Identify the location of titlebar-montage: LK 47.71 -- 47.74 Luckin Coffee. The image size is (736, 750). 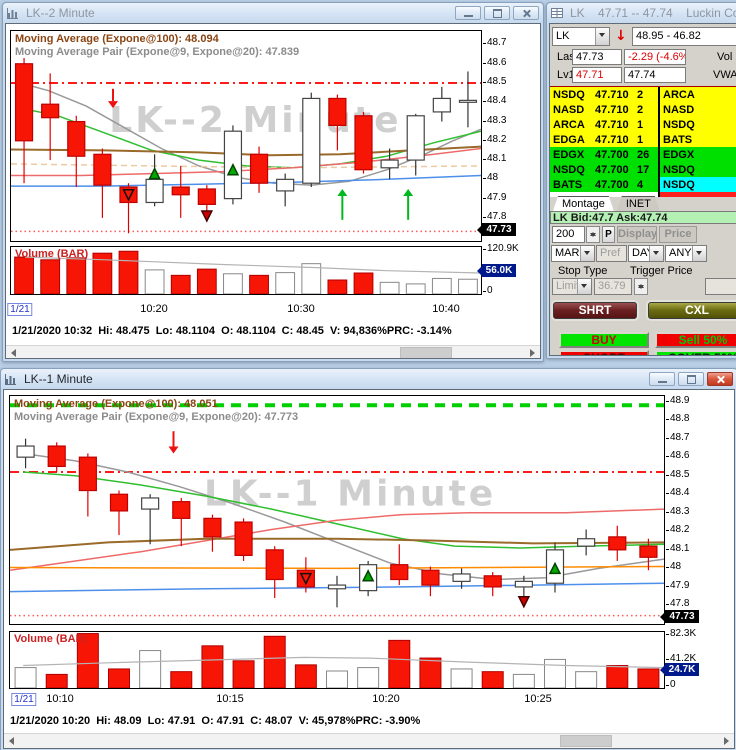
(641, 13).